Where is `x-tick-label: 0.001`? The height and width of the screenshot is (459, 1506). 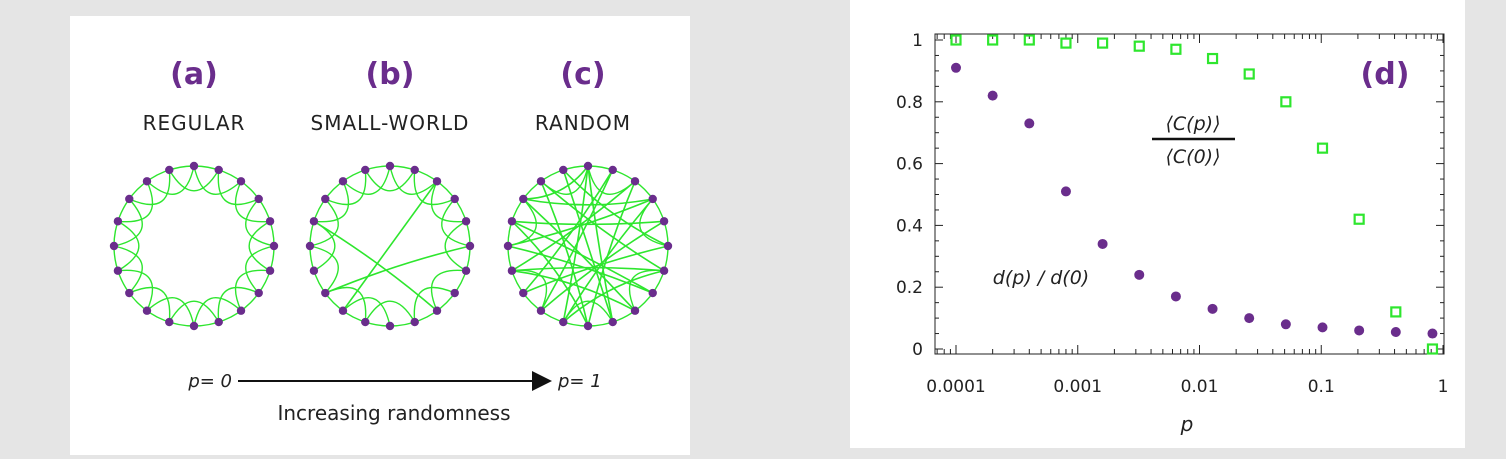
x-tick-label: 0.001 is located at coordinates (1077, 387).